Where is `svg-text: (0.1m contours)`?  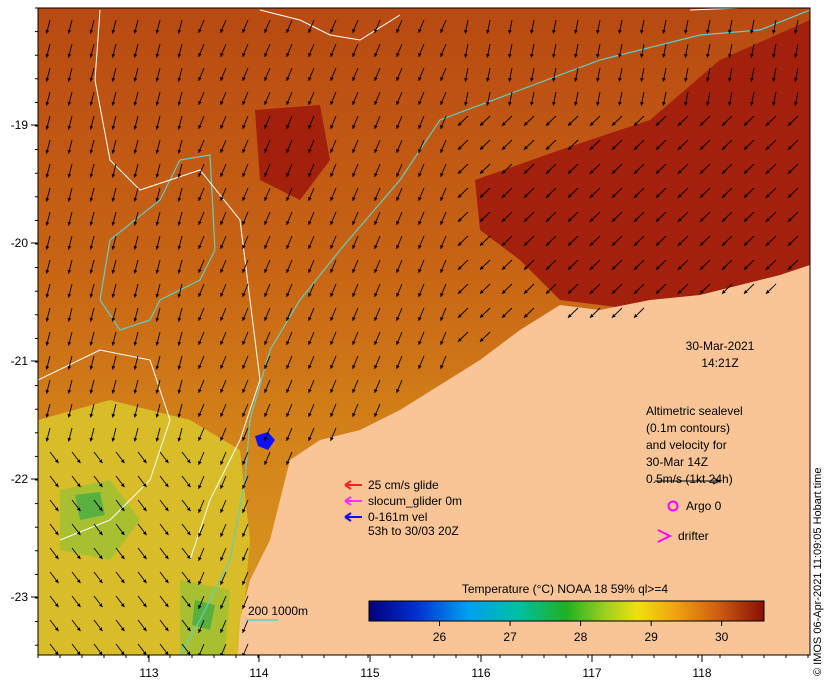
svg-text: (0.1m contours) is located at coordinates (688, 428).